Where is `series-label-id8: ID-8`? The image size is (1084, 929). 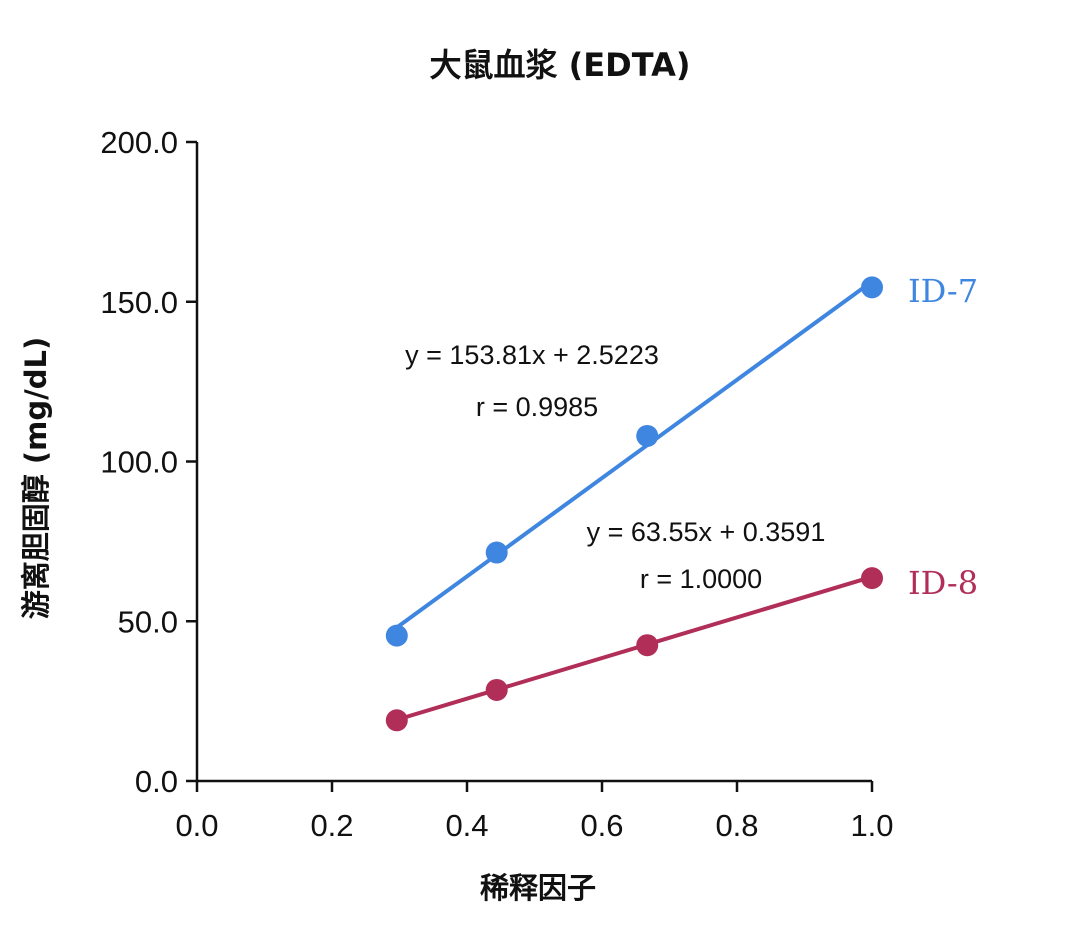 series-label-id8: ID-8 is located at coordinates (943, 583).